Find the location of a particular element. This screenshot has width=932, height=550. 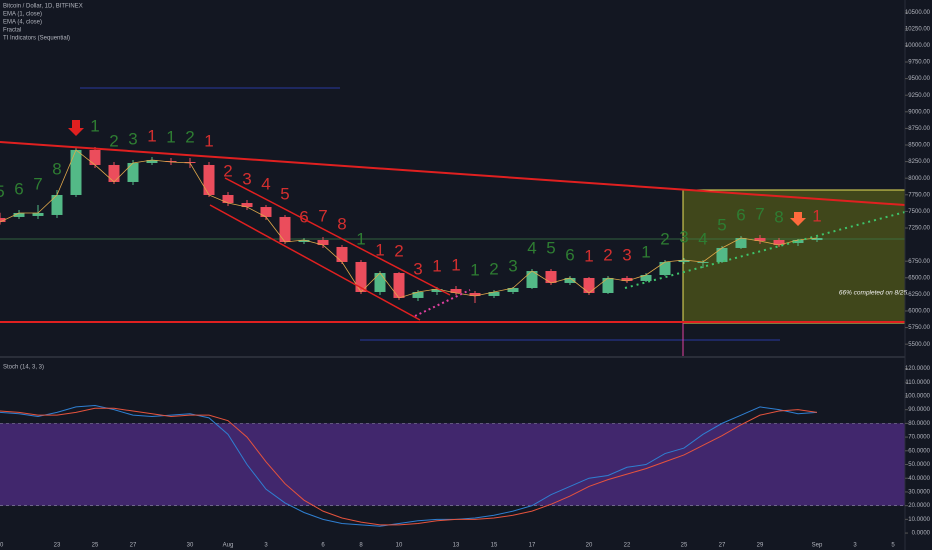

x-tick-label: 8 is located at coordinates (361, 546).